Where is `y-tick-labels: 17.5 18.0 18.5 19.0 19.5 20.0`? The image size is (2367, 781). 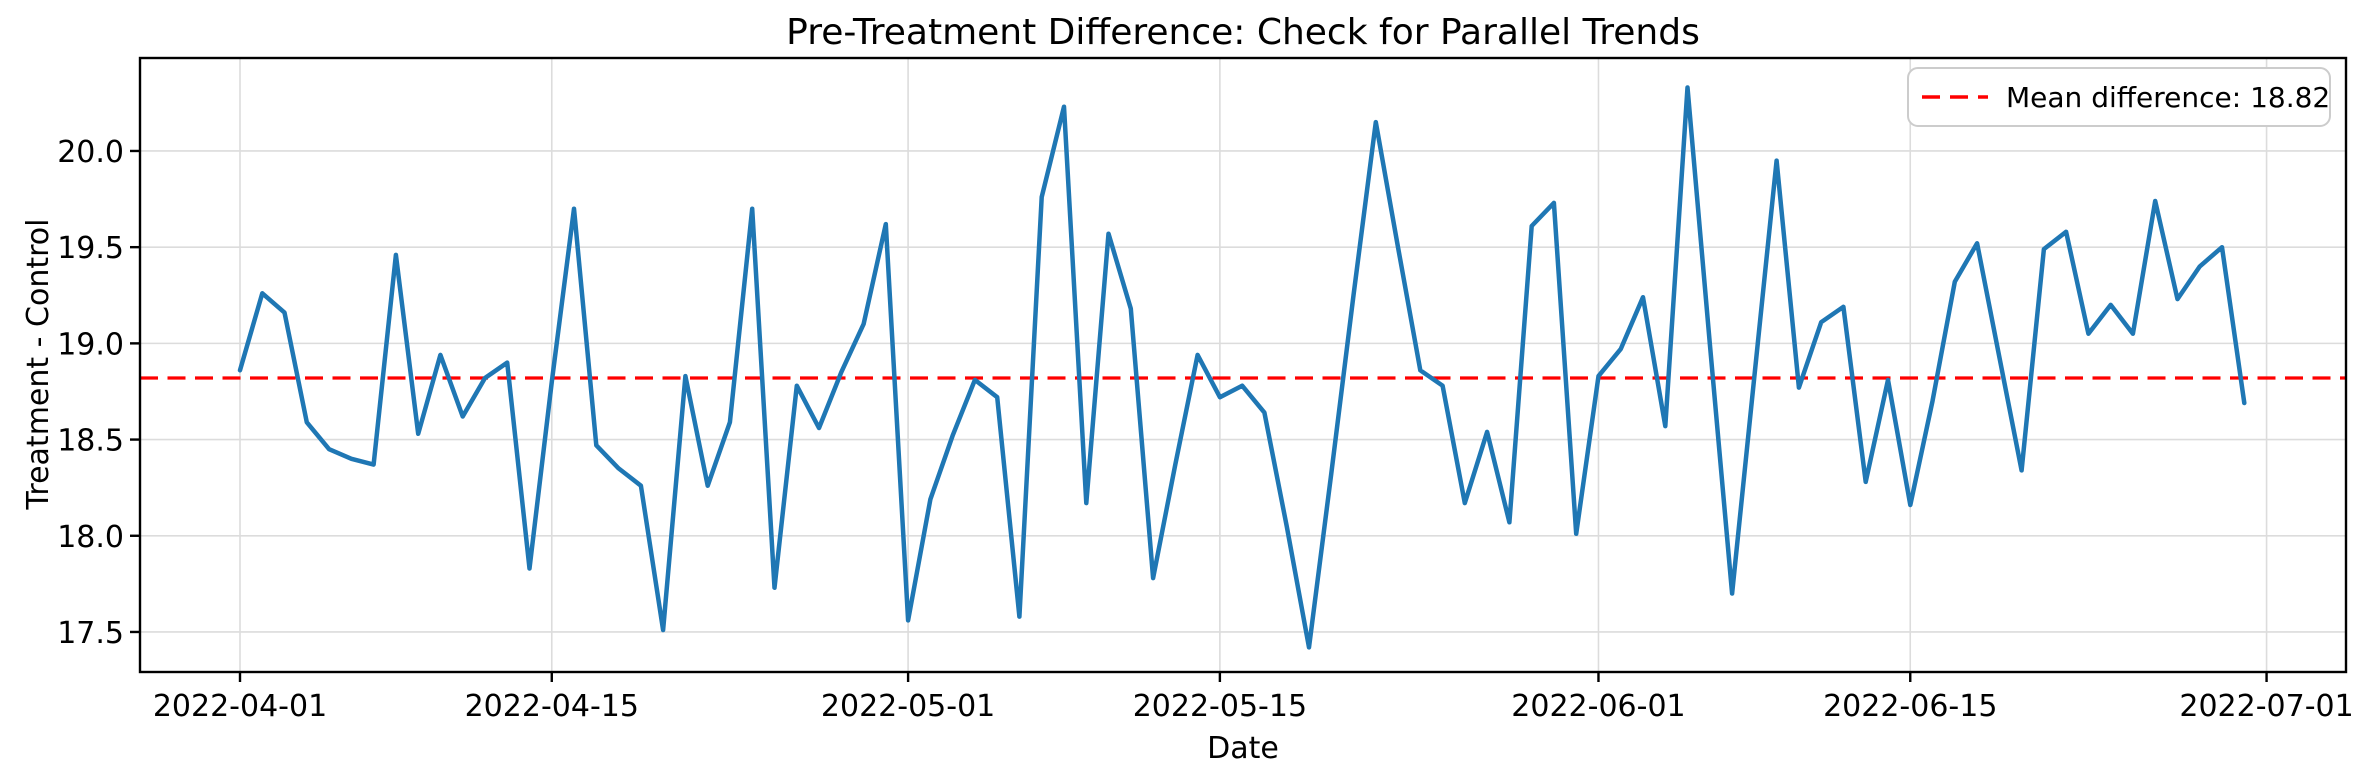
y-tick-labels: 17.5 18.0 18.5 19.0 19.5 20.0 is located at coordinates (90, 393).